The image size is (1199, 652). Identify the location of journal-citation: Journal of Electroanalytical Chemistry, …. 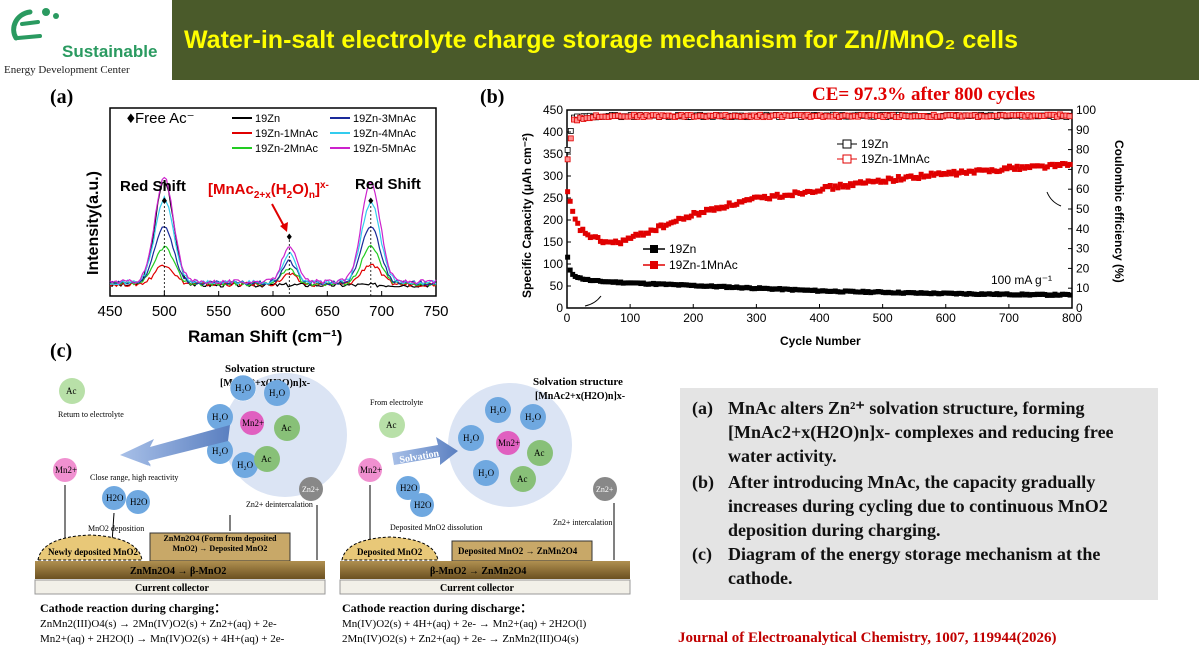
(867, 638).